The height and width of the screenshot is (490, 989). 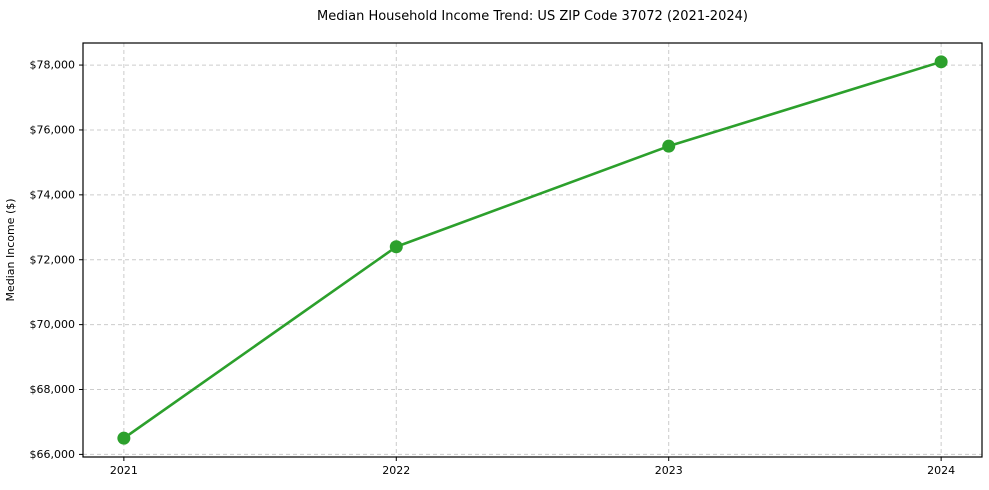 I want to click on x-tick-label: 2022, so click(x=396, y=470).